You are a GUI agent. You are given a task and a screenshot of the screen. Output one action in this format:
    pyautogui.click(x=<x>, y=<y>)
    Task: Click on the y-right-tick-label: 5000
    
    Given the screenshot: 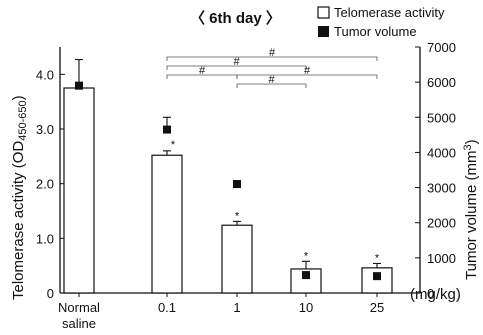 What is the action you would take?
    pyautogui.click(x=441, y=117)
    